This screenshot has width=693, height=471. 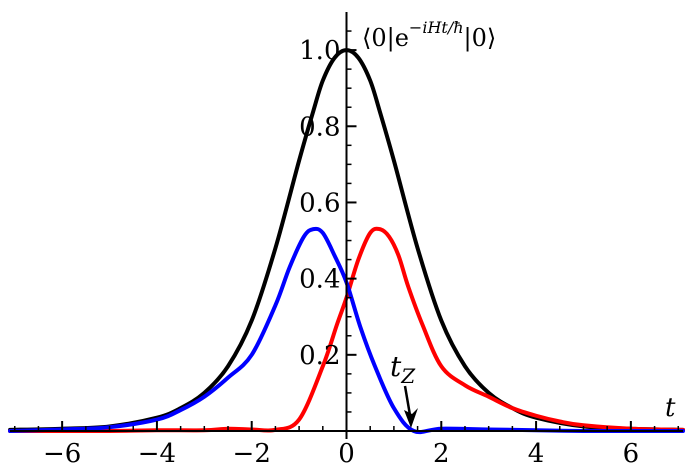 I want to click on y-tick-label: 0.4, so click(x=319, y=280).